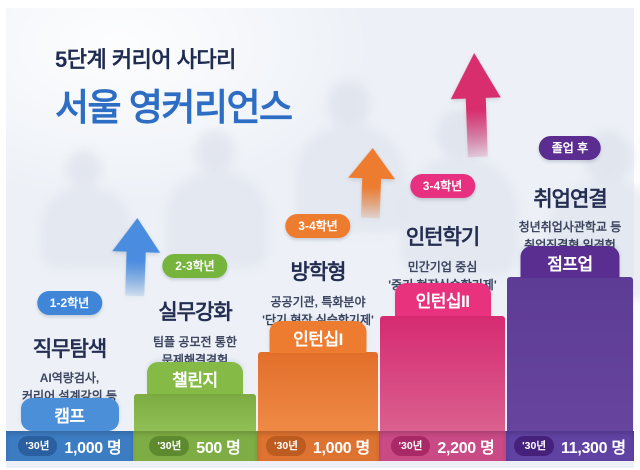 The height and width of the screenshot is (470, 640). What do you see at coordinates (195, 313) in the screenshot?
I see `stage-title: 실무강화` at bounding box center [195, 313].